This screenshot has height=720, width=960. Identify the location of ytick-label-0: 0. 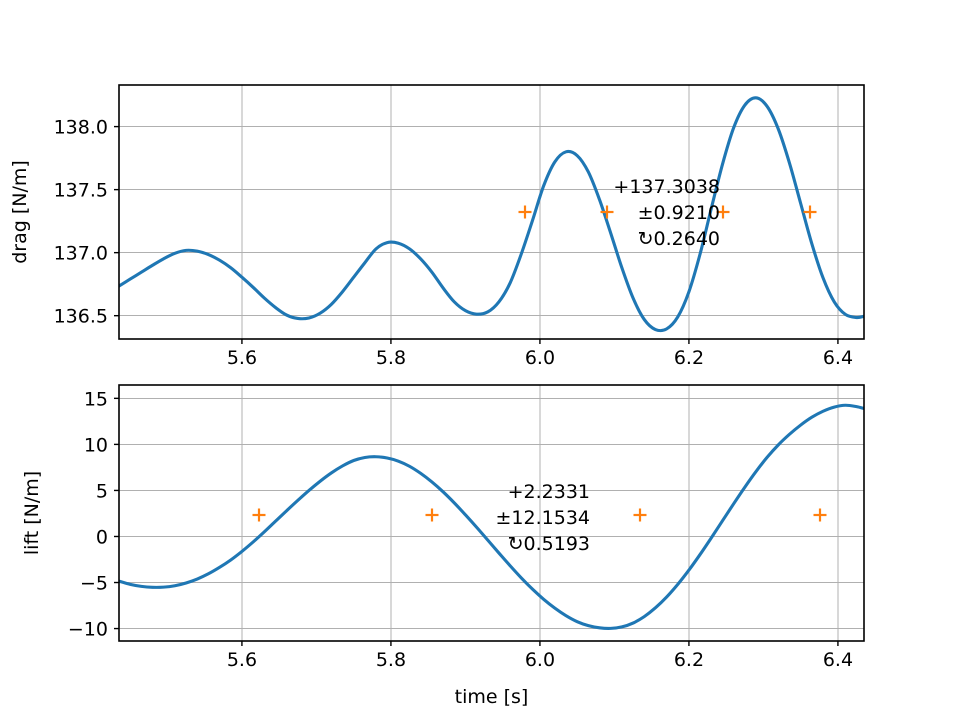
(102, 537).